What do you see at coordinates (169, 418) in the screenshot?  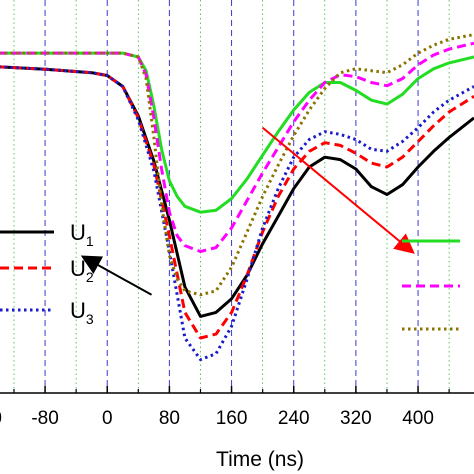 I see `x-tick-label: 80` at bounding box center [169, 418].